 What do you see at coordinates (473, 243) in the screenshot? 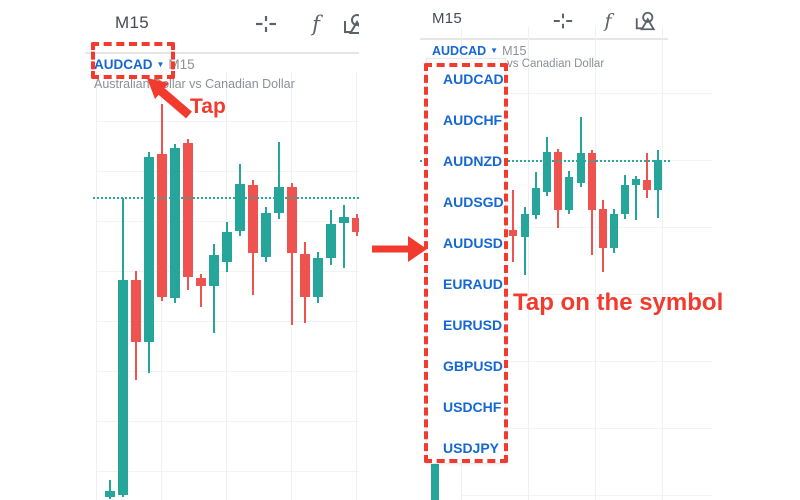
I see `symbol-list-item: AUDUSD` at bounding box center [473, 243].